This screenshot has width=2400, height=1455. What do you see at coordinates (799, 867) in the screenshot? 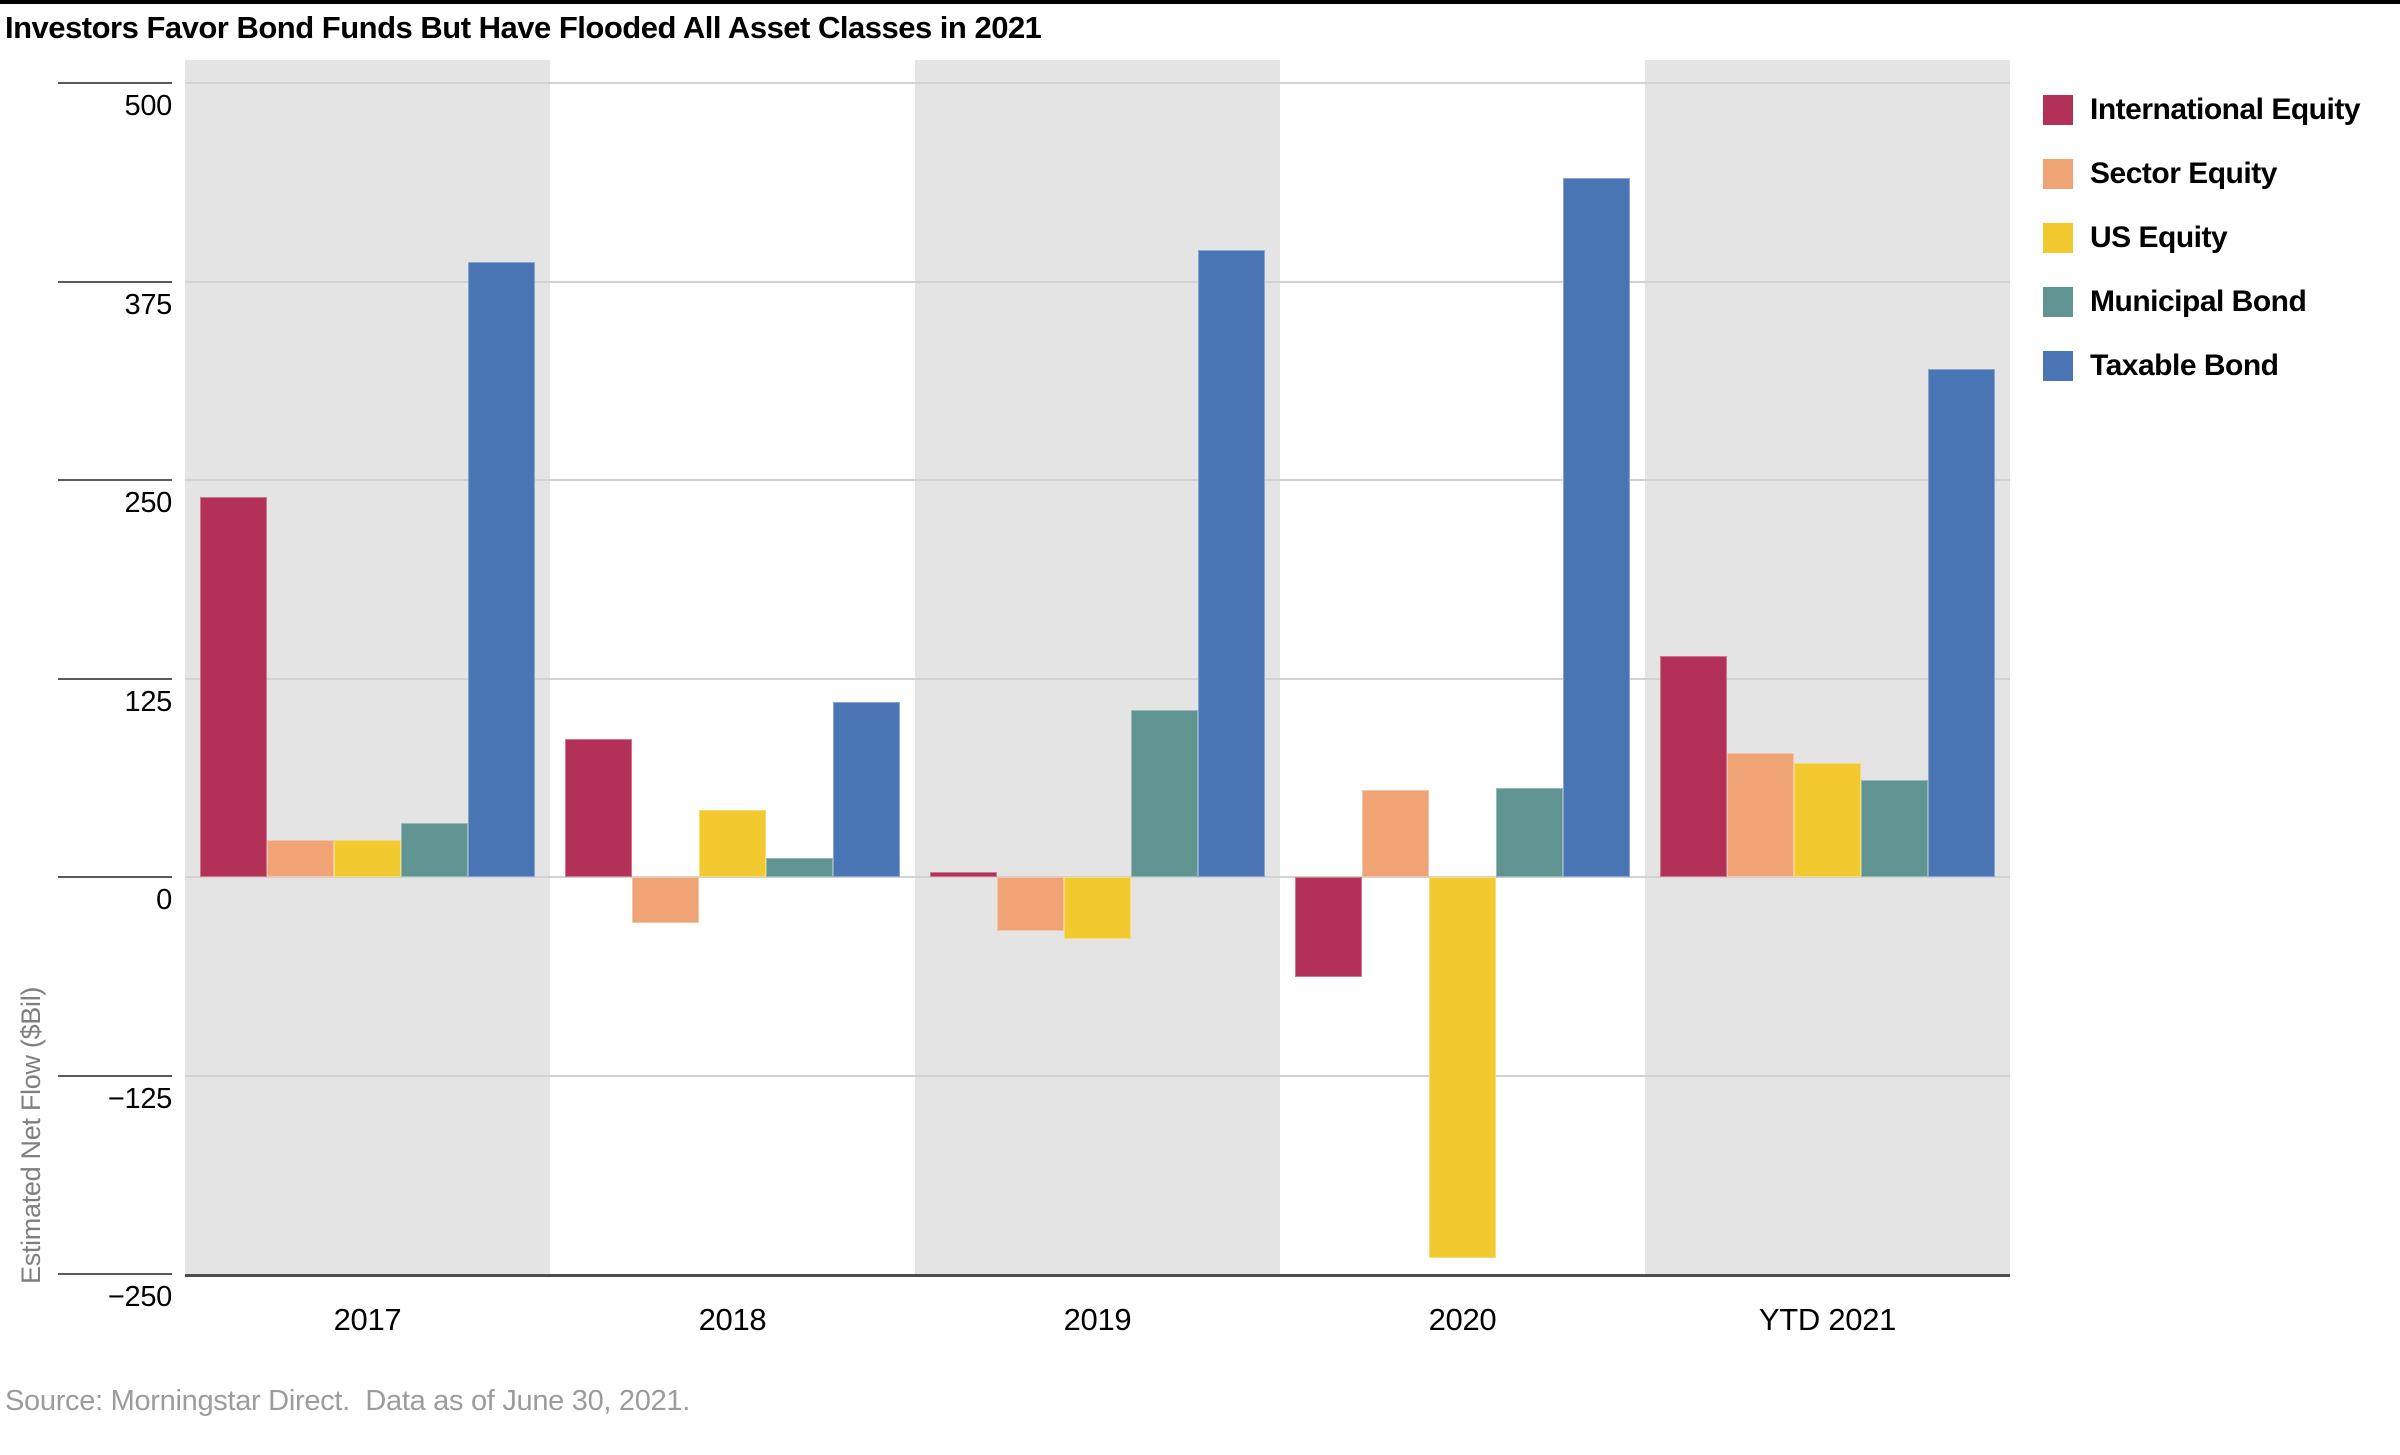
I see `bar-municipal-bond-2018` at bounding box center [799, 867].